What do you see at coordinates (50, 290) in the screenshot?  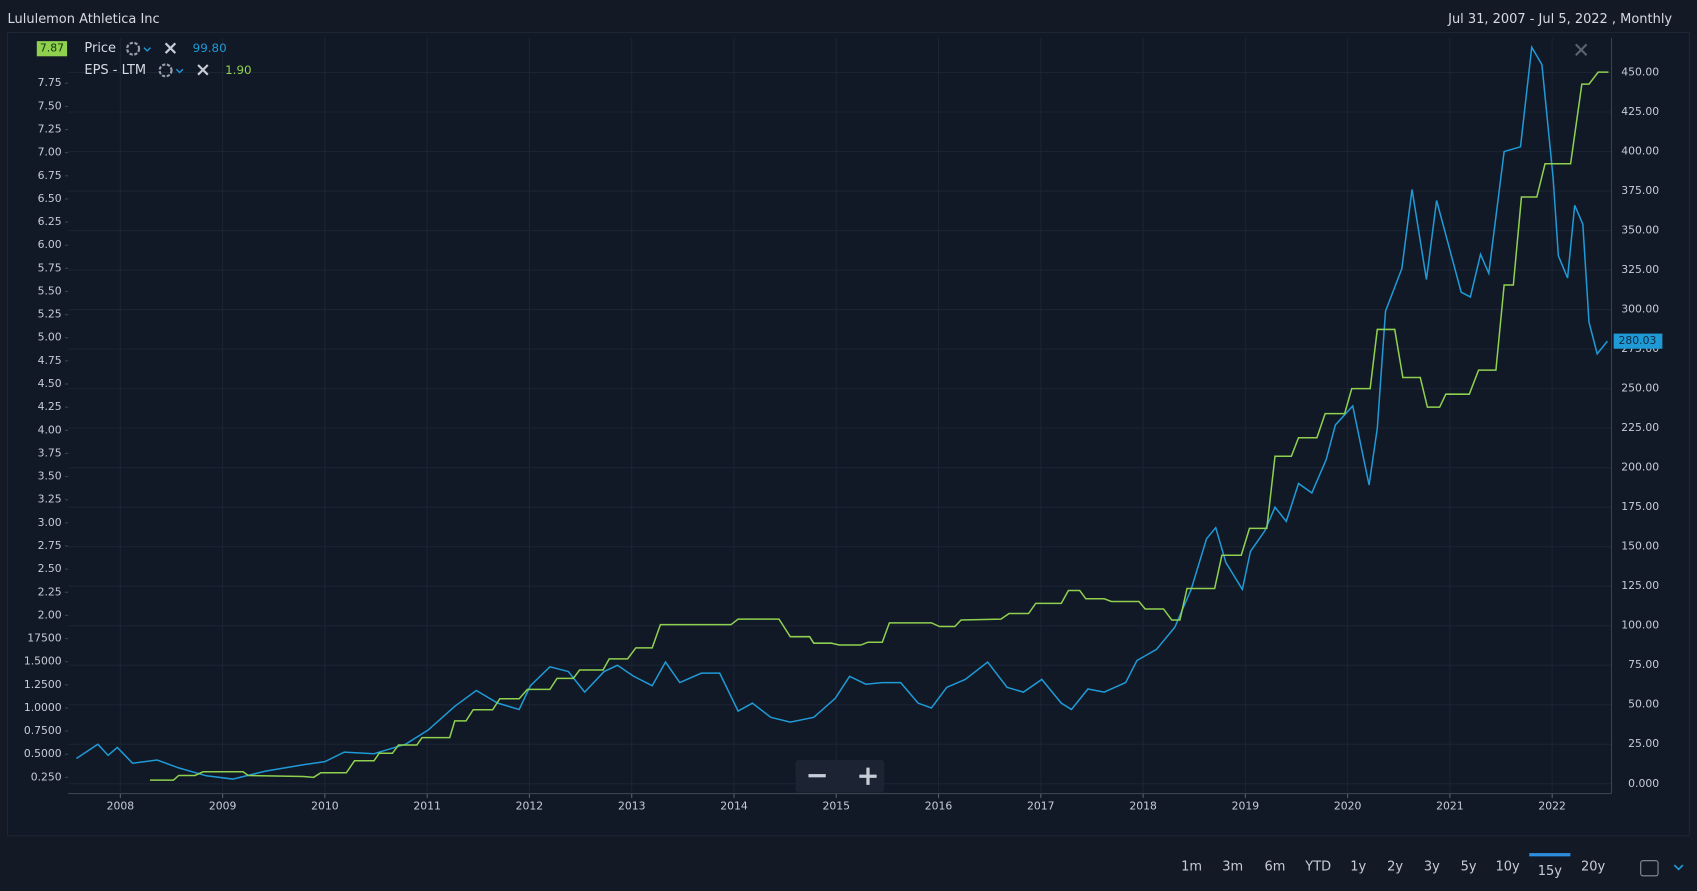 I see `y-tick-label: 5.50` at bounding box center [50, 290].